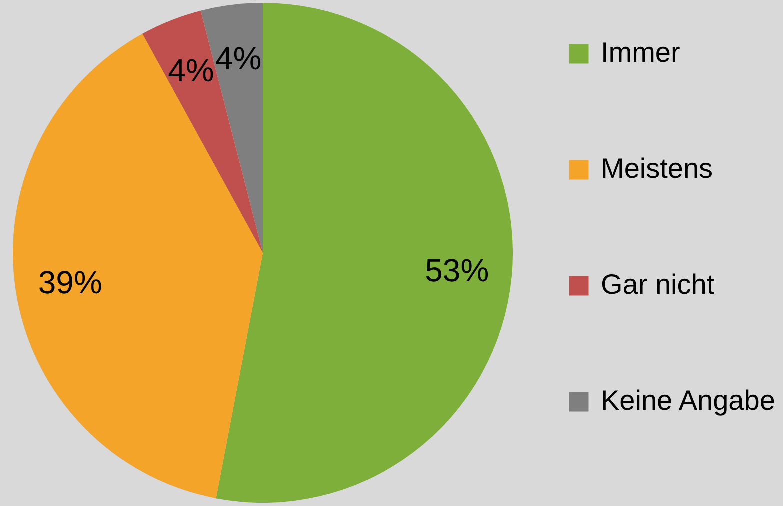 This screenshot has height=506, width=783. Describe the element at coordinates (658, 284) in the screenshot. I see `legend-label: Gar nicht` at that location.